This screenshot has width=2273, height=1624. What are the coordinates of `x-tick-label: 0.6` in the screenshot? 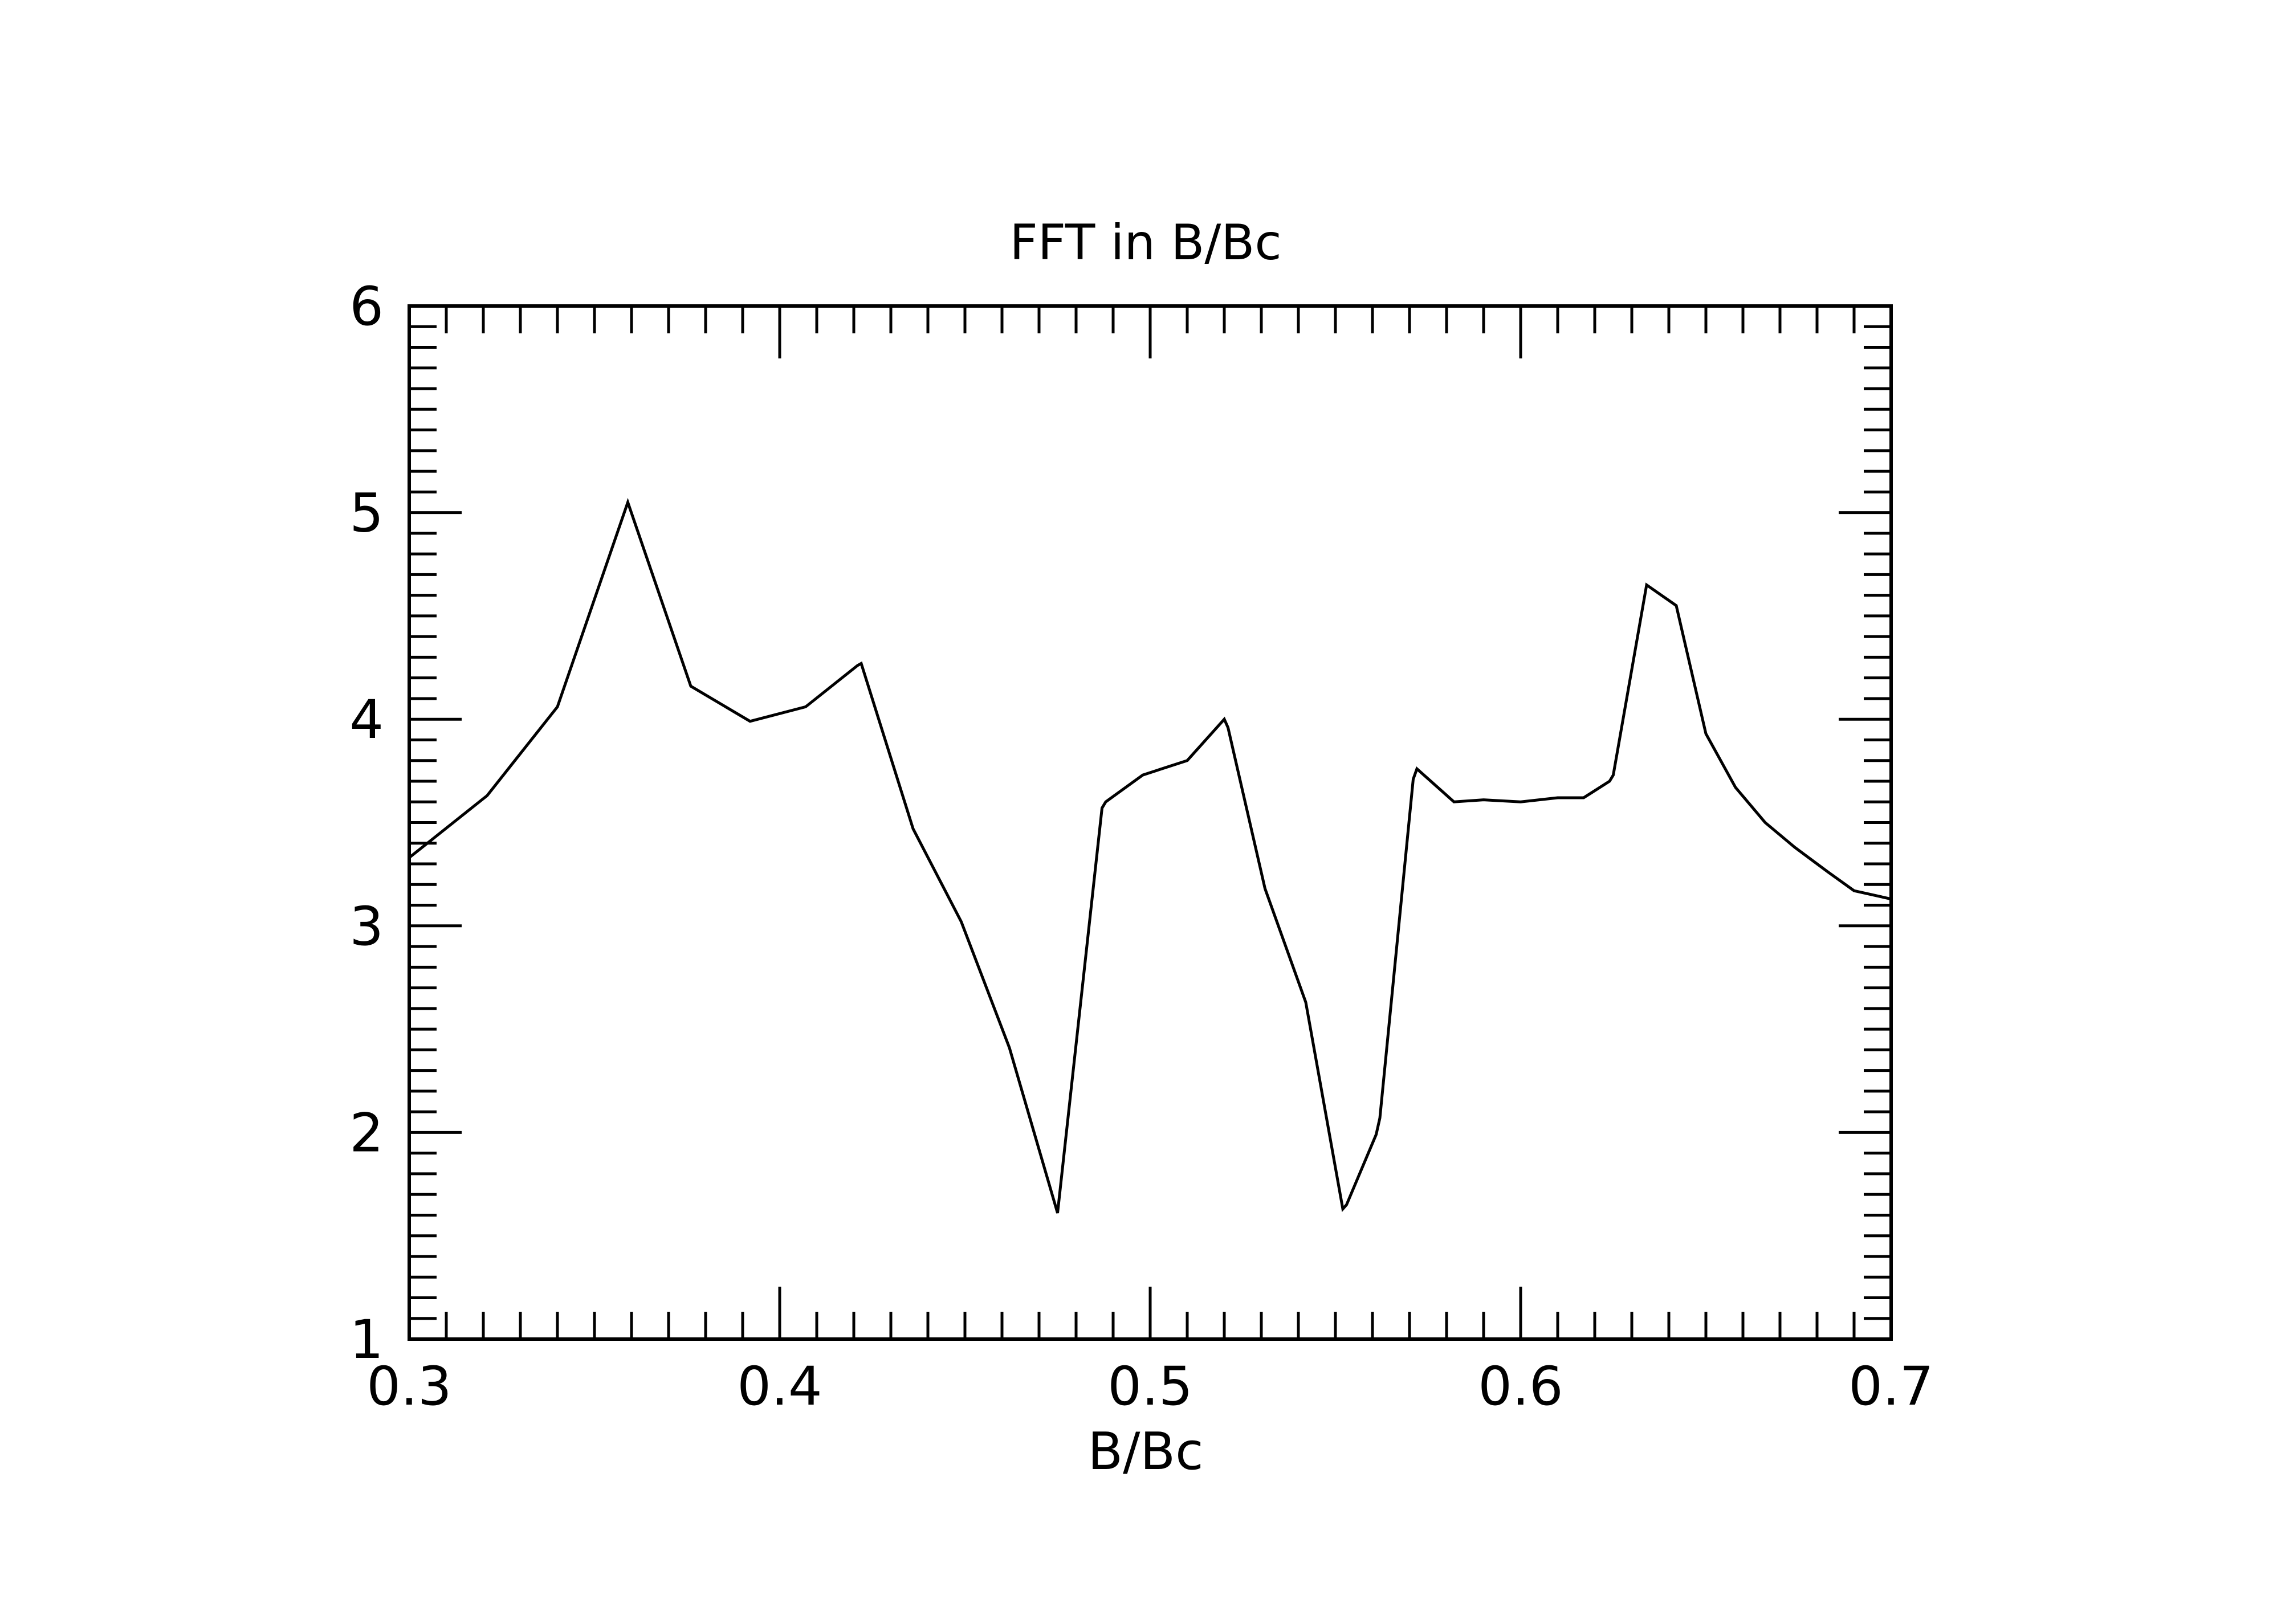 It's located at (1520, 1387).